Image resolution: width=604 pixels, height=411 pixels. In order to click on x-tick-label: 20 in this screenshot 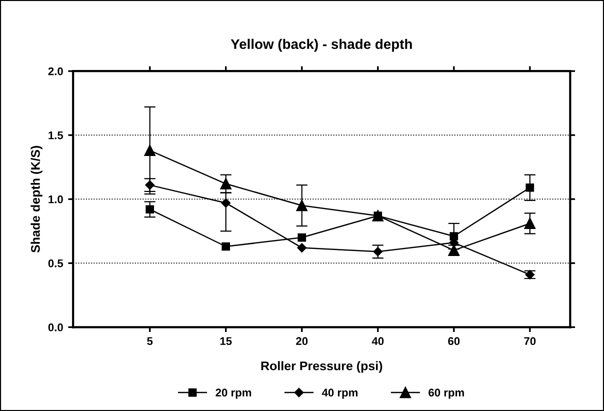, I will do `click(302, 341)`.